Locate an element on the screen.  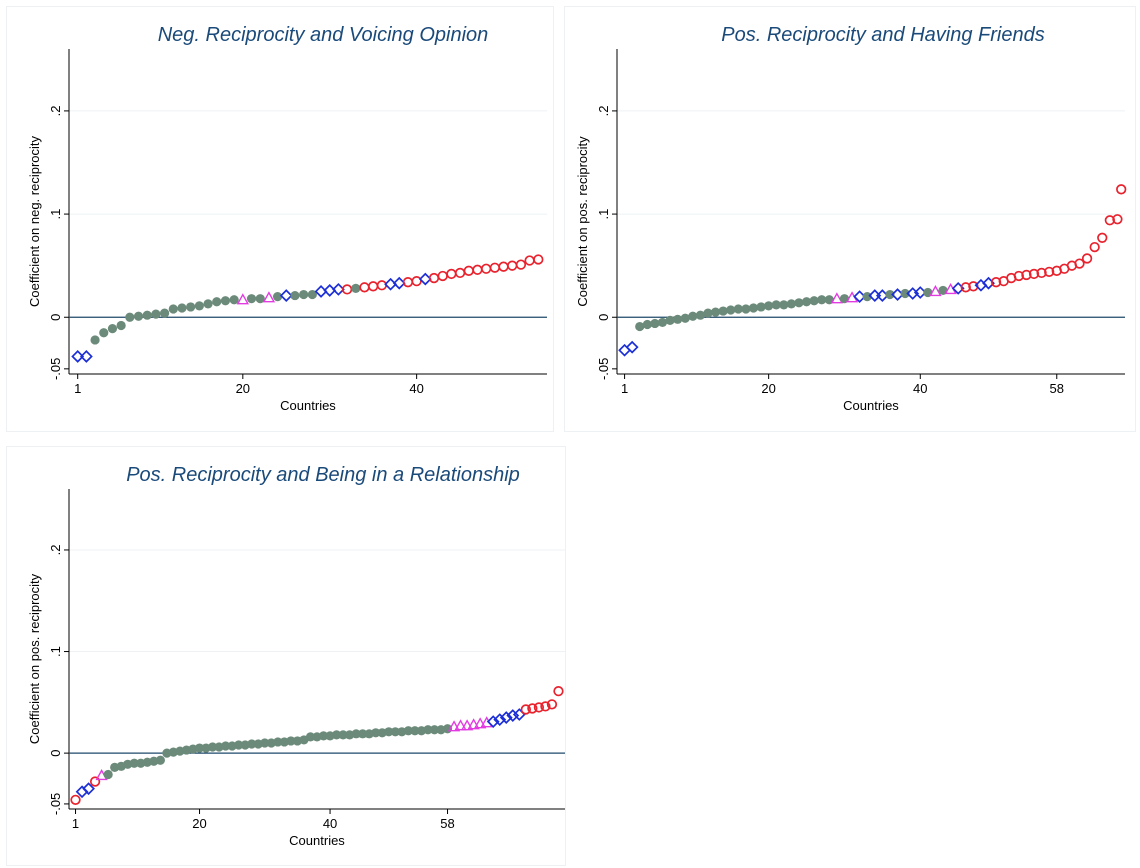
x-axis-label: Countries is located at coordinates (317, 840).